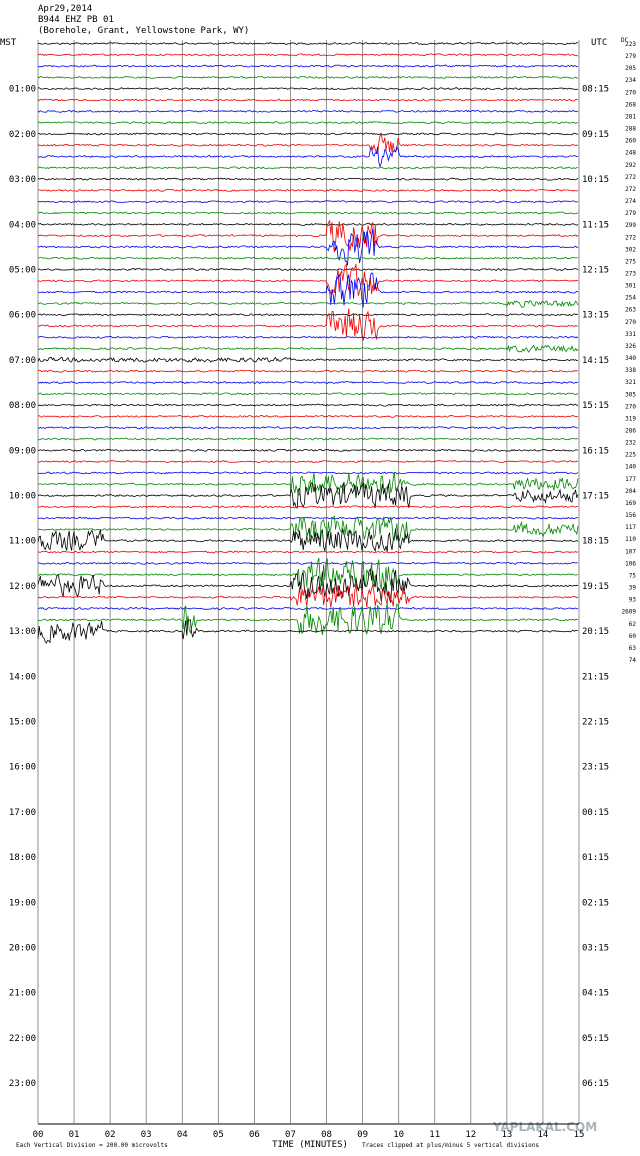  I want to click on dc-value: 223, so click(630, 44).